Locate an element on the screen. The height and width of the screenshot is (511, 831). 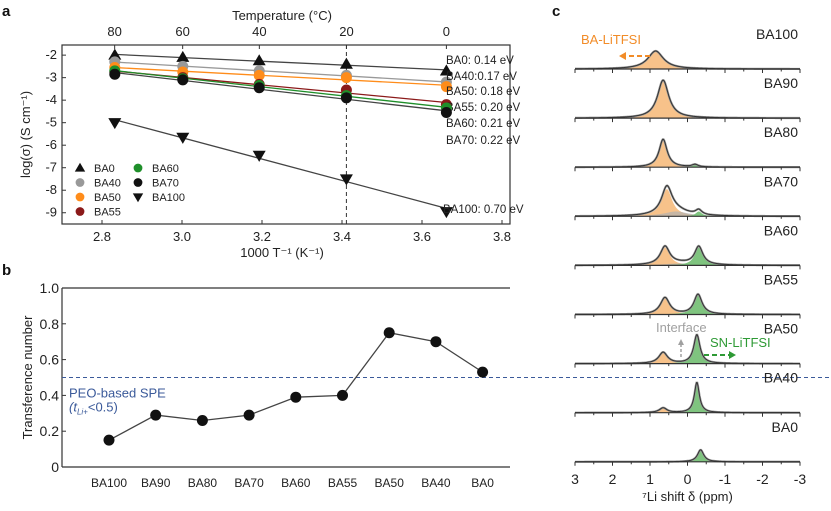
x-tick-label: 3.8 is located at coordinates (502, 236).